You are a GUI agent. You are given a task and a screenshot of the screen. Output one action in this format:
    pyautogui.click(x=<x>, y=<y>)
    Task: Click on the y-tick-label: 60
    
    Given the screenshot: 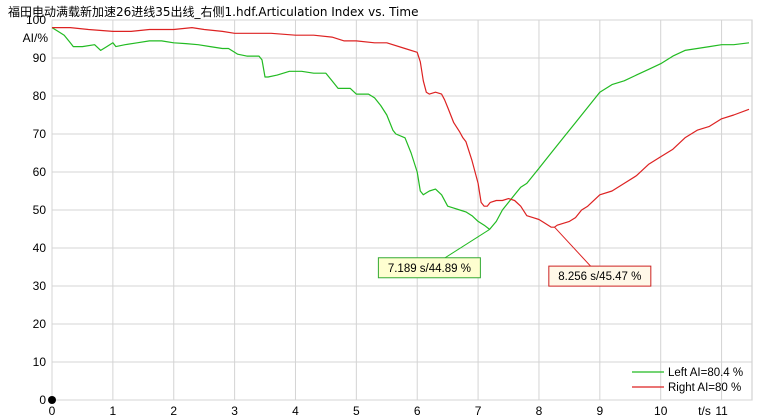 What is the action you would take?
    pyautogui.click(x=40, y=172)
    